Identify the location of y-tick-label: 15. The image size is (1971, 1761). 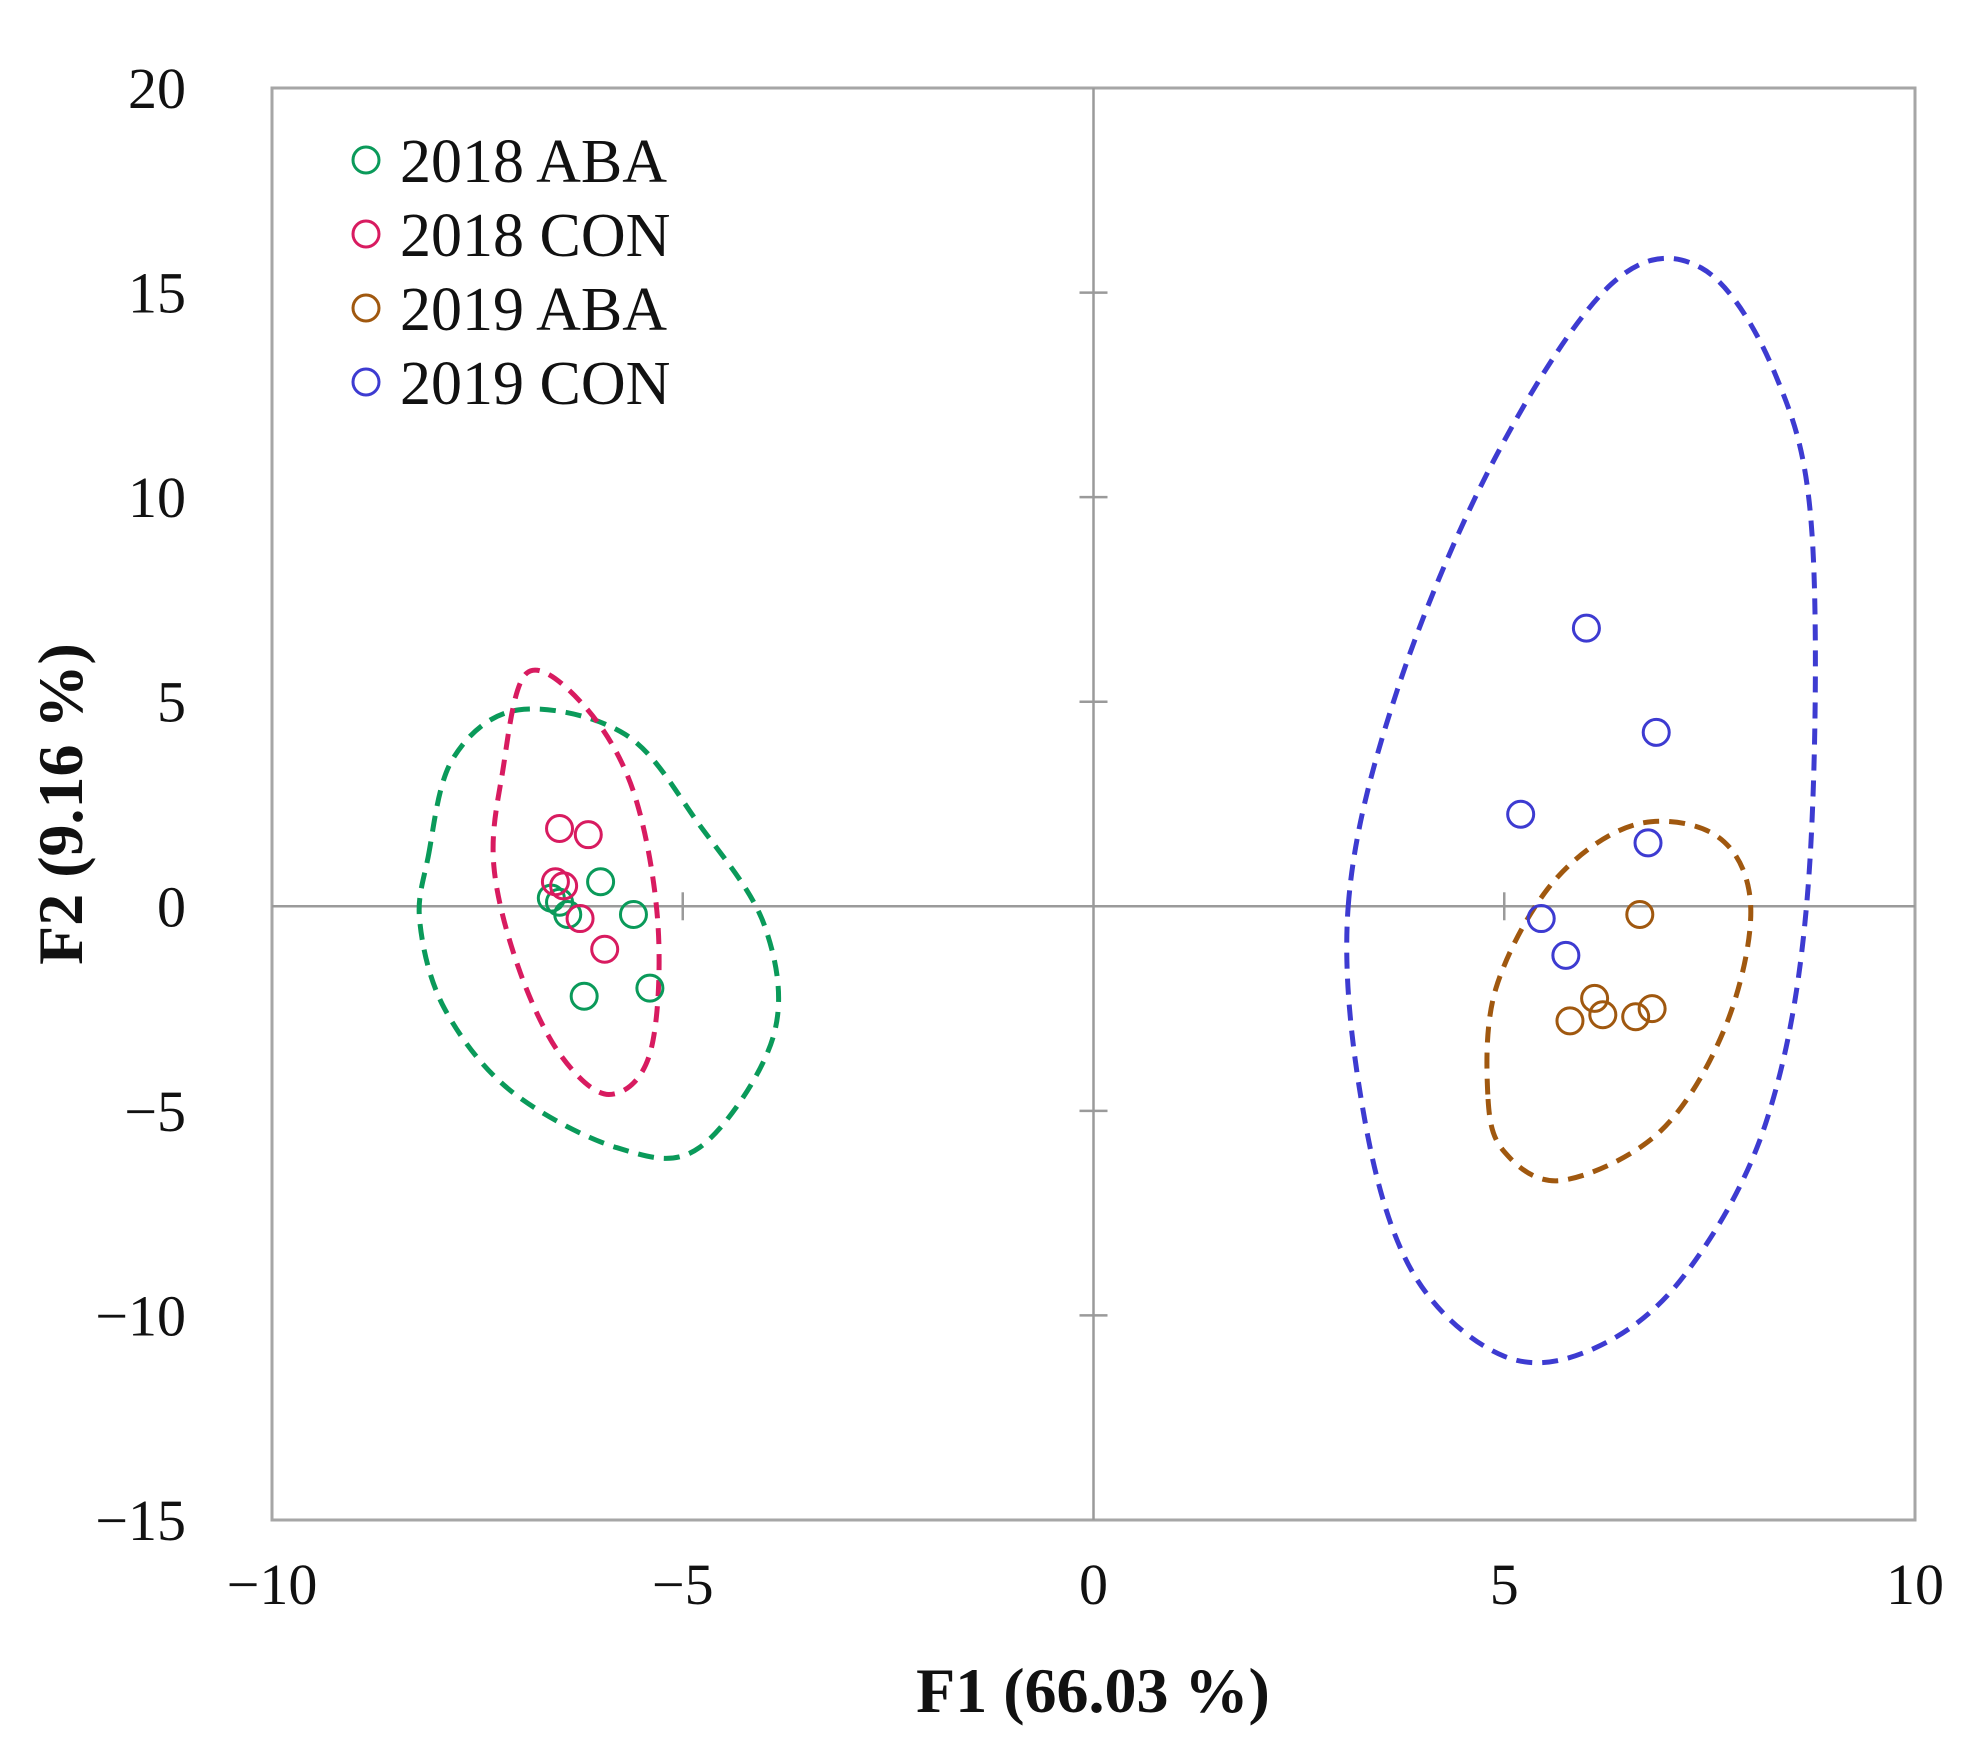
(157, 293).